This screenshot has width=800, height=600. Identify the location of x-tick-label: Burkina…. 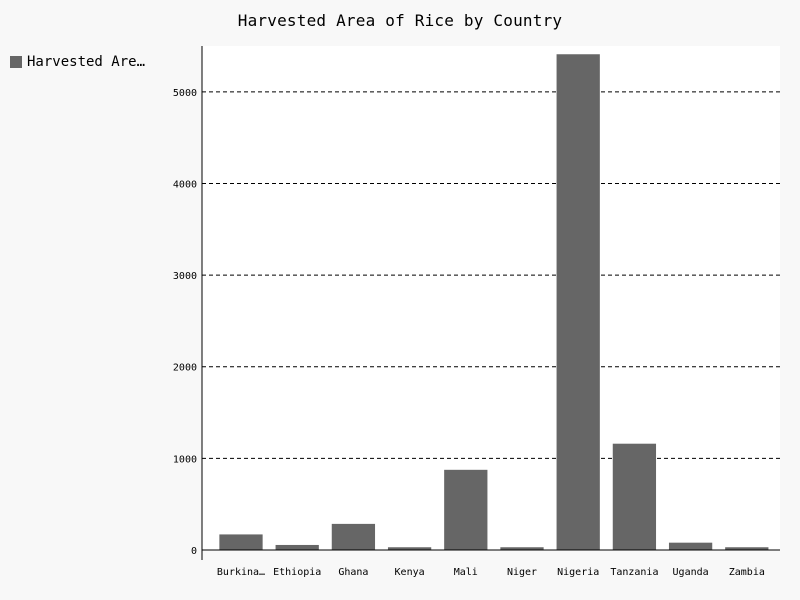
(241, 572).